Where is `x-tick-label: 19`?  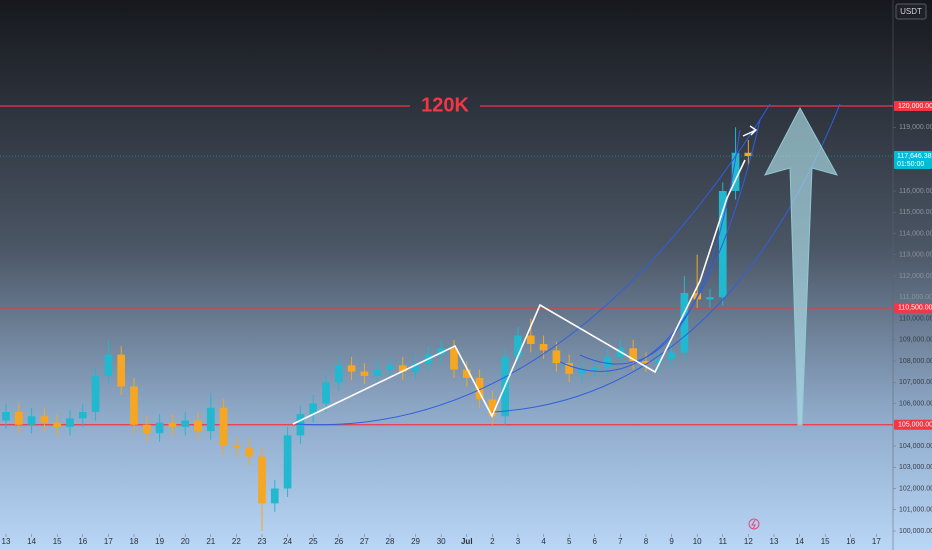
x-tick-label: 19 is located at coordinates (159, 541).